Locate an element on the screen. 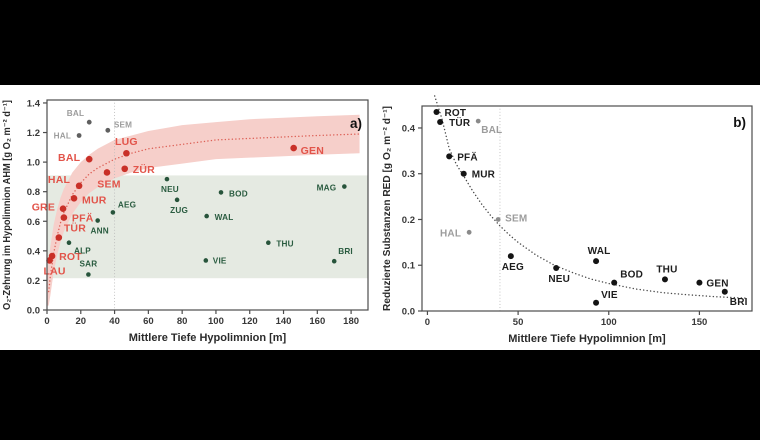 Image resolution: width=760 pixels, height=440 pixels. point-label-ZUG: ZUG is located at coordinates (179, 210).